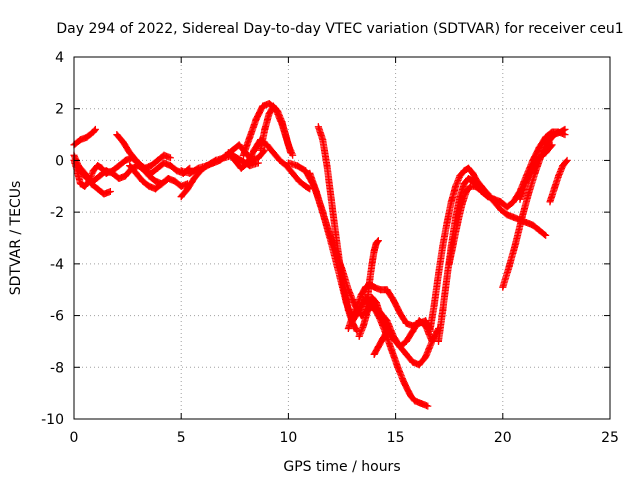  What do you see at coordinates (57, 213) in the screenshot?
I see `y-tick-label: -2` at bounding box center [57, 213].